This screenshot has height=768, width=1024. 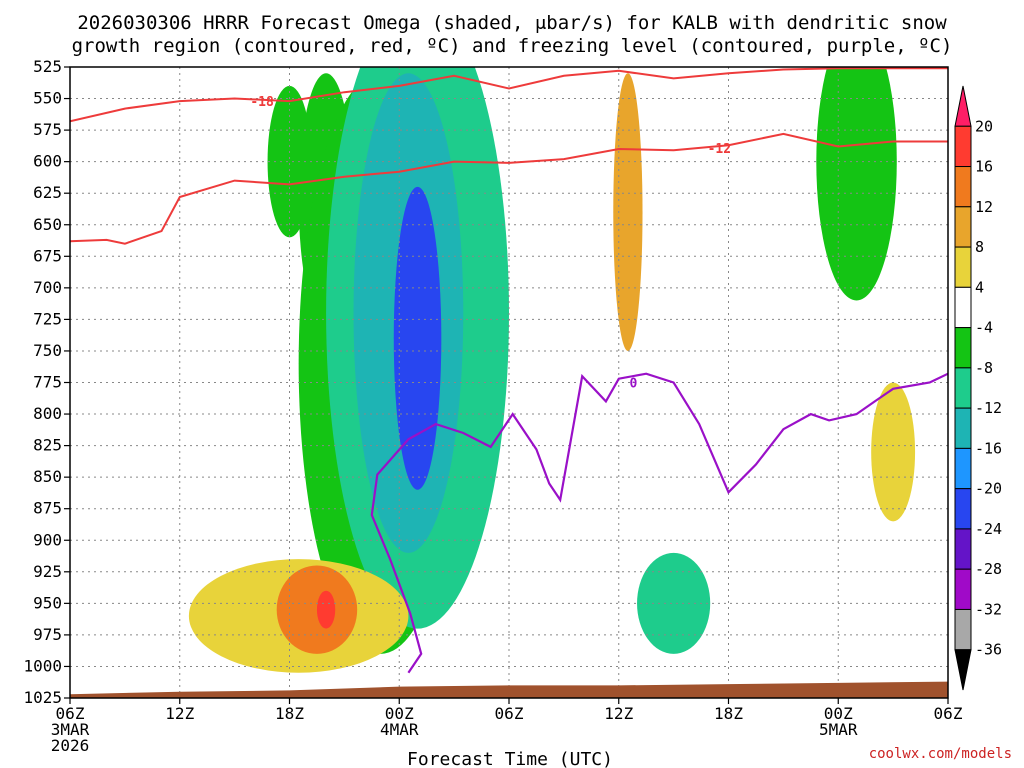 What do you see at coordinates (988, 489) in the screenshot?
I see `colorbar-label-9: -20` at bounding box center [988, 489].